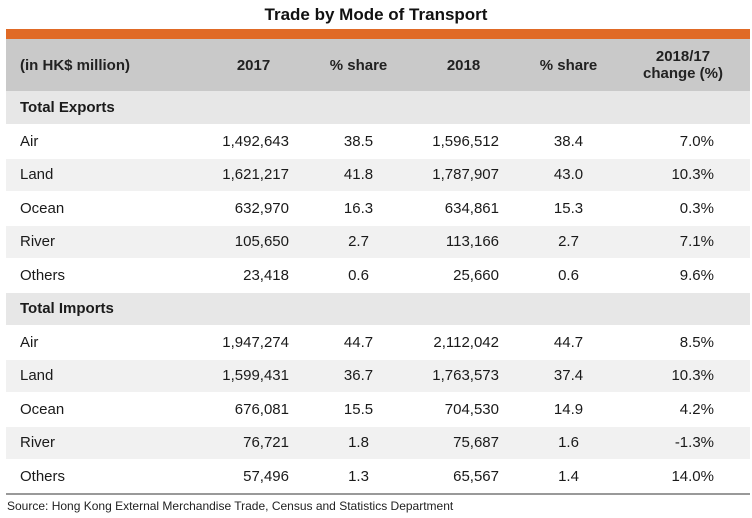 This screenshot has height=518, width=752. Describe the element at coordinates (463, 476) in the screenshot. I see `cell-value-2018: 65,567` at that location.